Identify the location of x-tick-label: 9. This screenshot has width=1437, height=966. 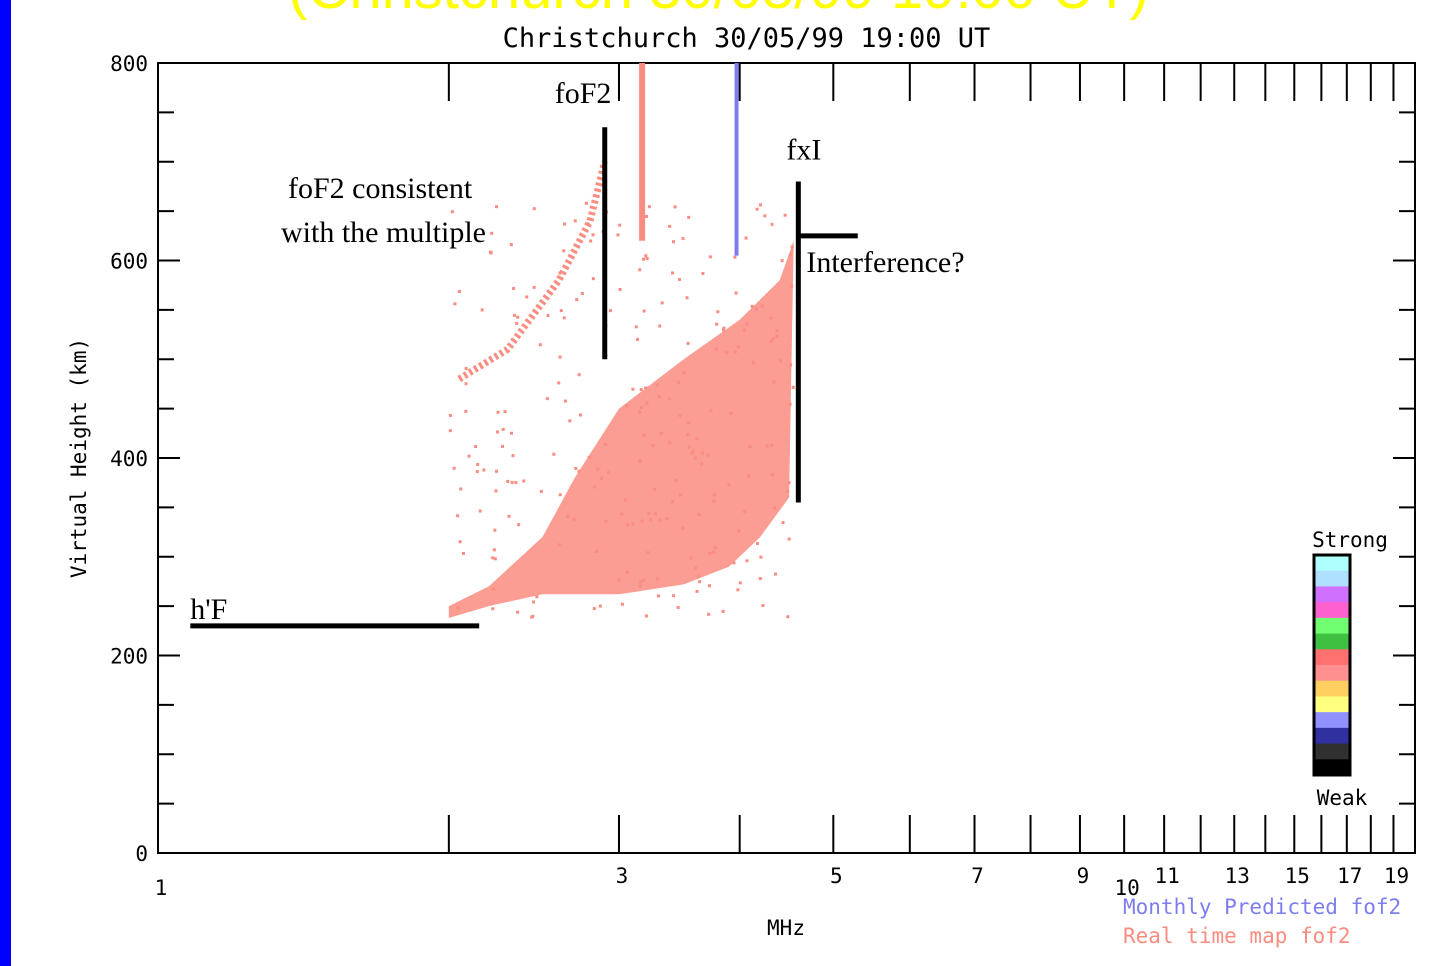
(1083, 876).